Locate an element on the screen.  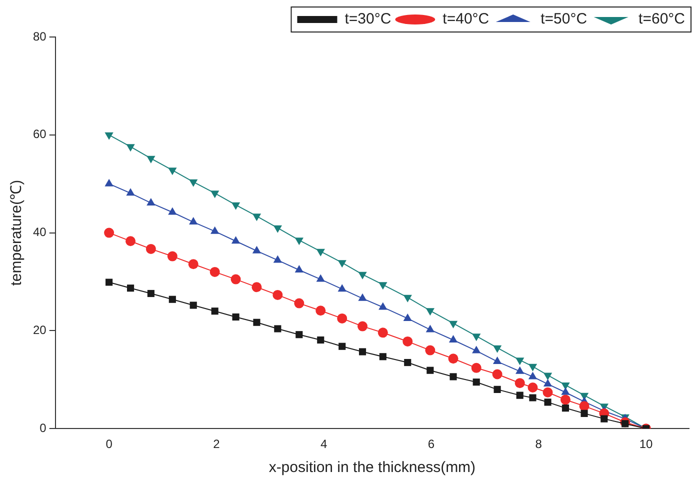
legend-label: t=30°C is located at coordinates (368, 19).